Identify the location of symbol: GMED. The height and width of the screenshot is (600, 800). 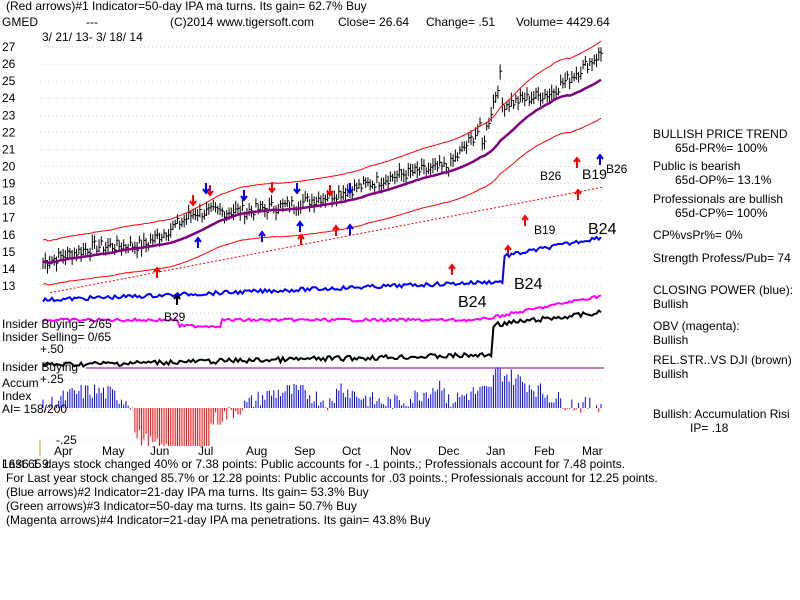
(20, 22).